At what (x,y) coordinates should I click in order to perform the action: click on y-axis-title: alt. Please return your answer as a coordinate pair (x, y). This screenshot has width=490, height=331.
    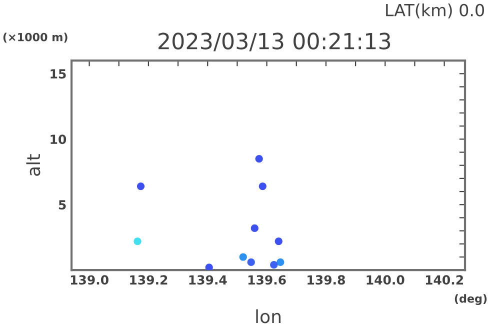
    Looking at the image, I should click on (33, 165).